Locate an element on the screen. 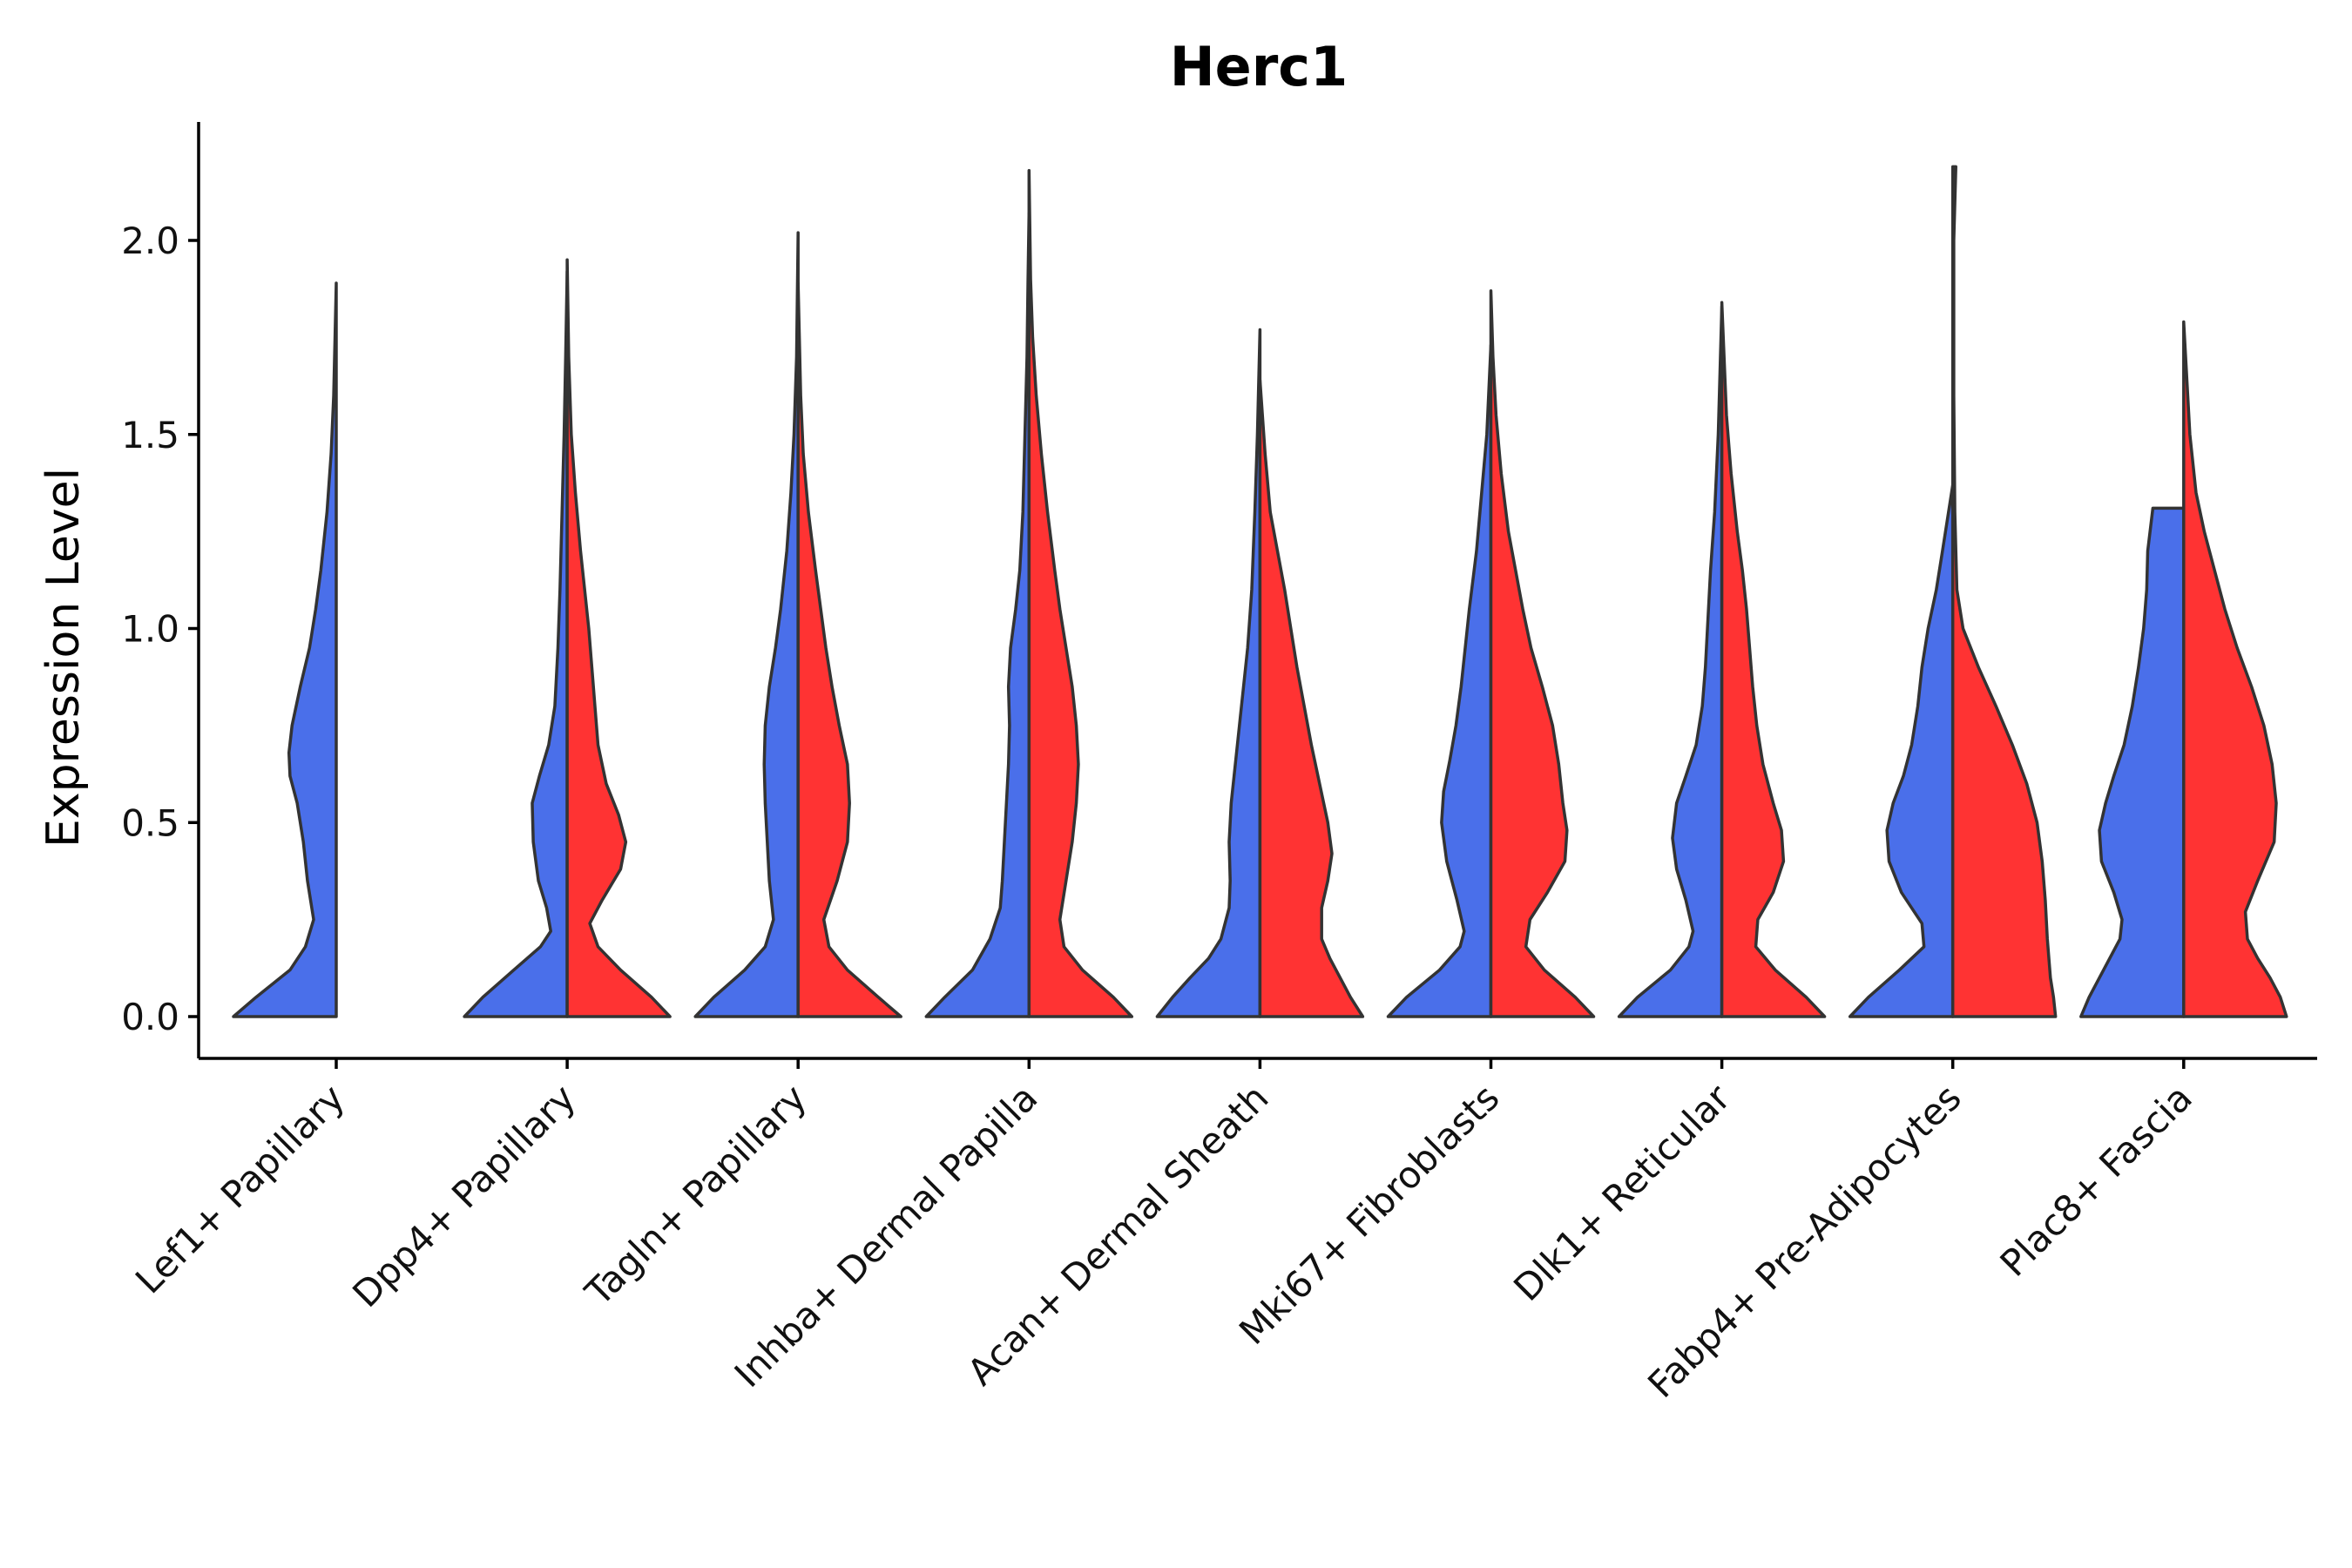 Image resolution: width=2352 pixels, height=1568 pixels. chart-title: Herc1 is located at coordinates (1259, 66).